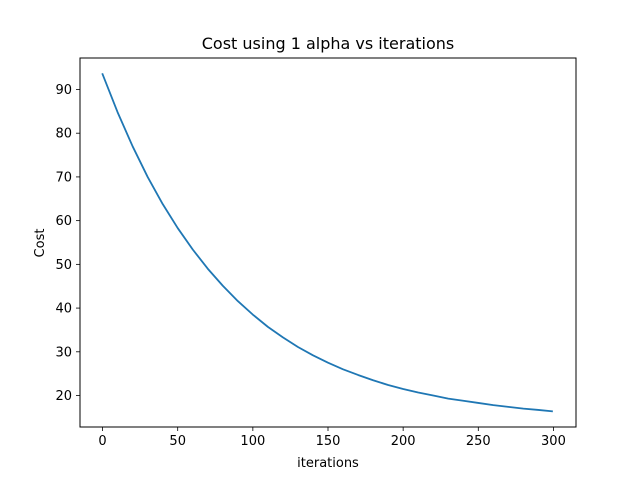 This screenshot has width=640, height=480. Describe the element at coordinates (403, 441) in the screenshot. I see `x-tick-label: 200` at that location.